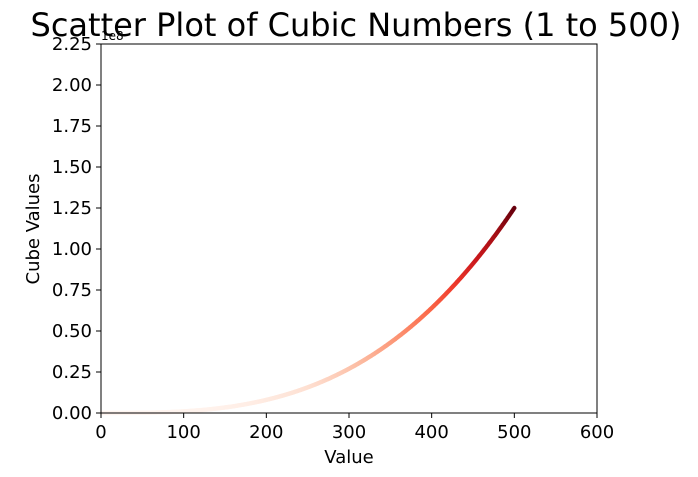 The image size is (698, 477). Describe the element at coordinates (514, 432) in the screenshot. I see `x-tick-label: 500` at that location.